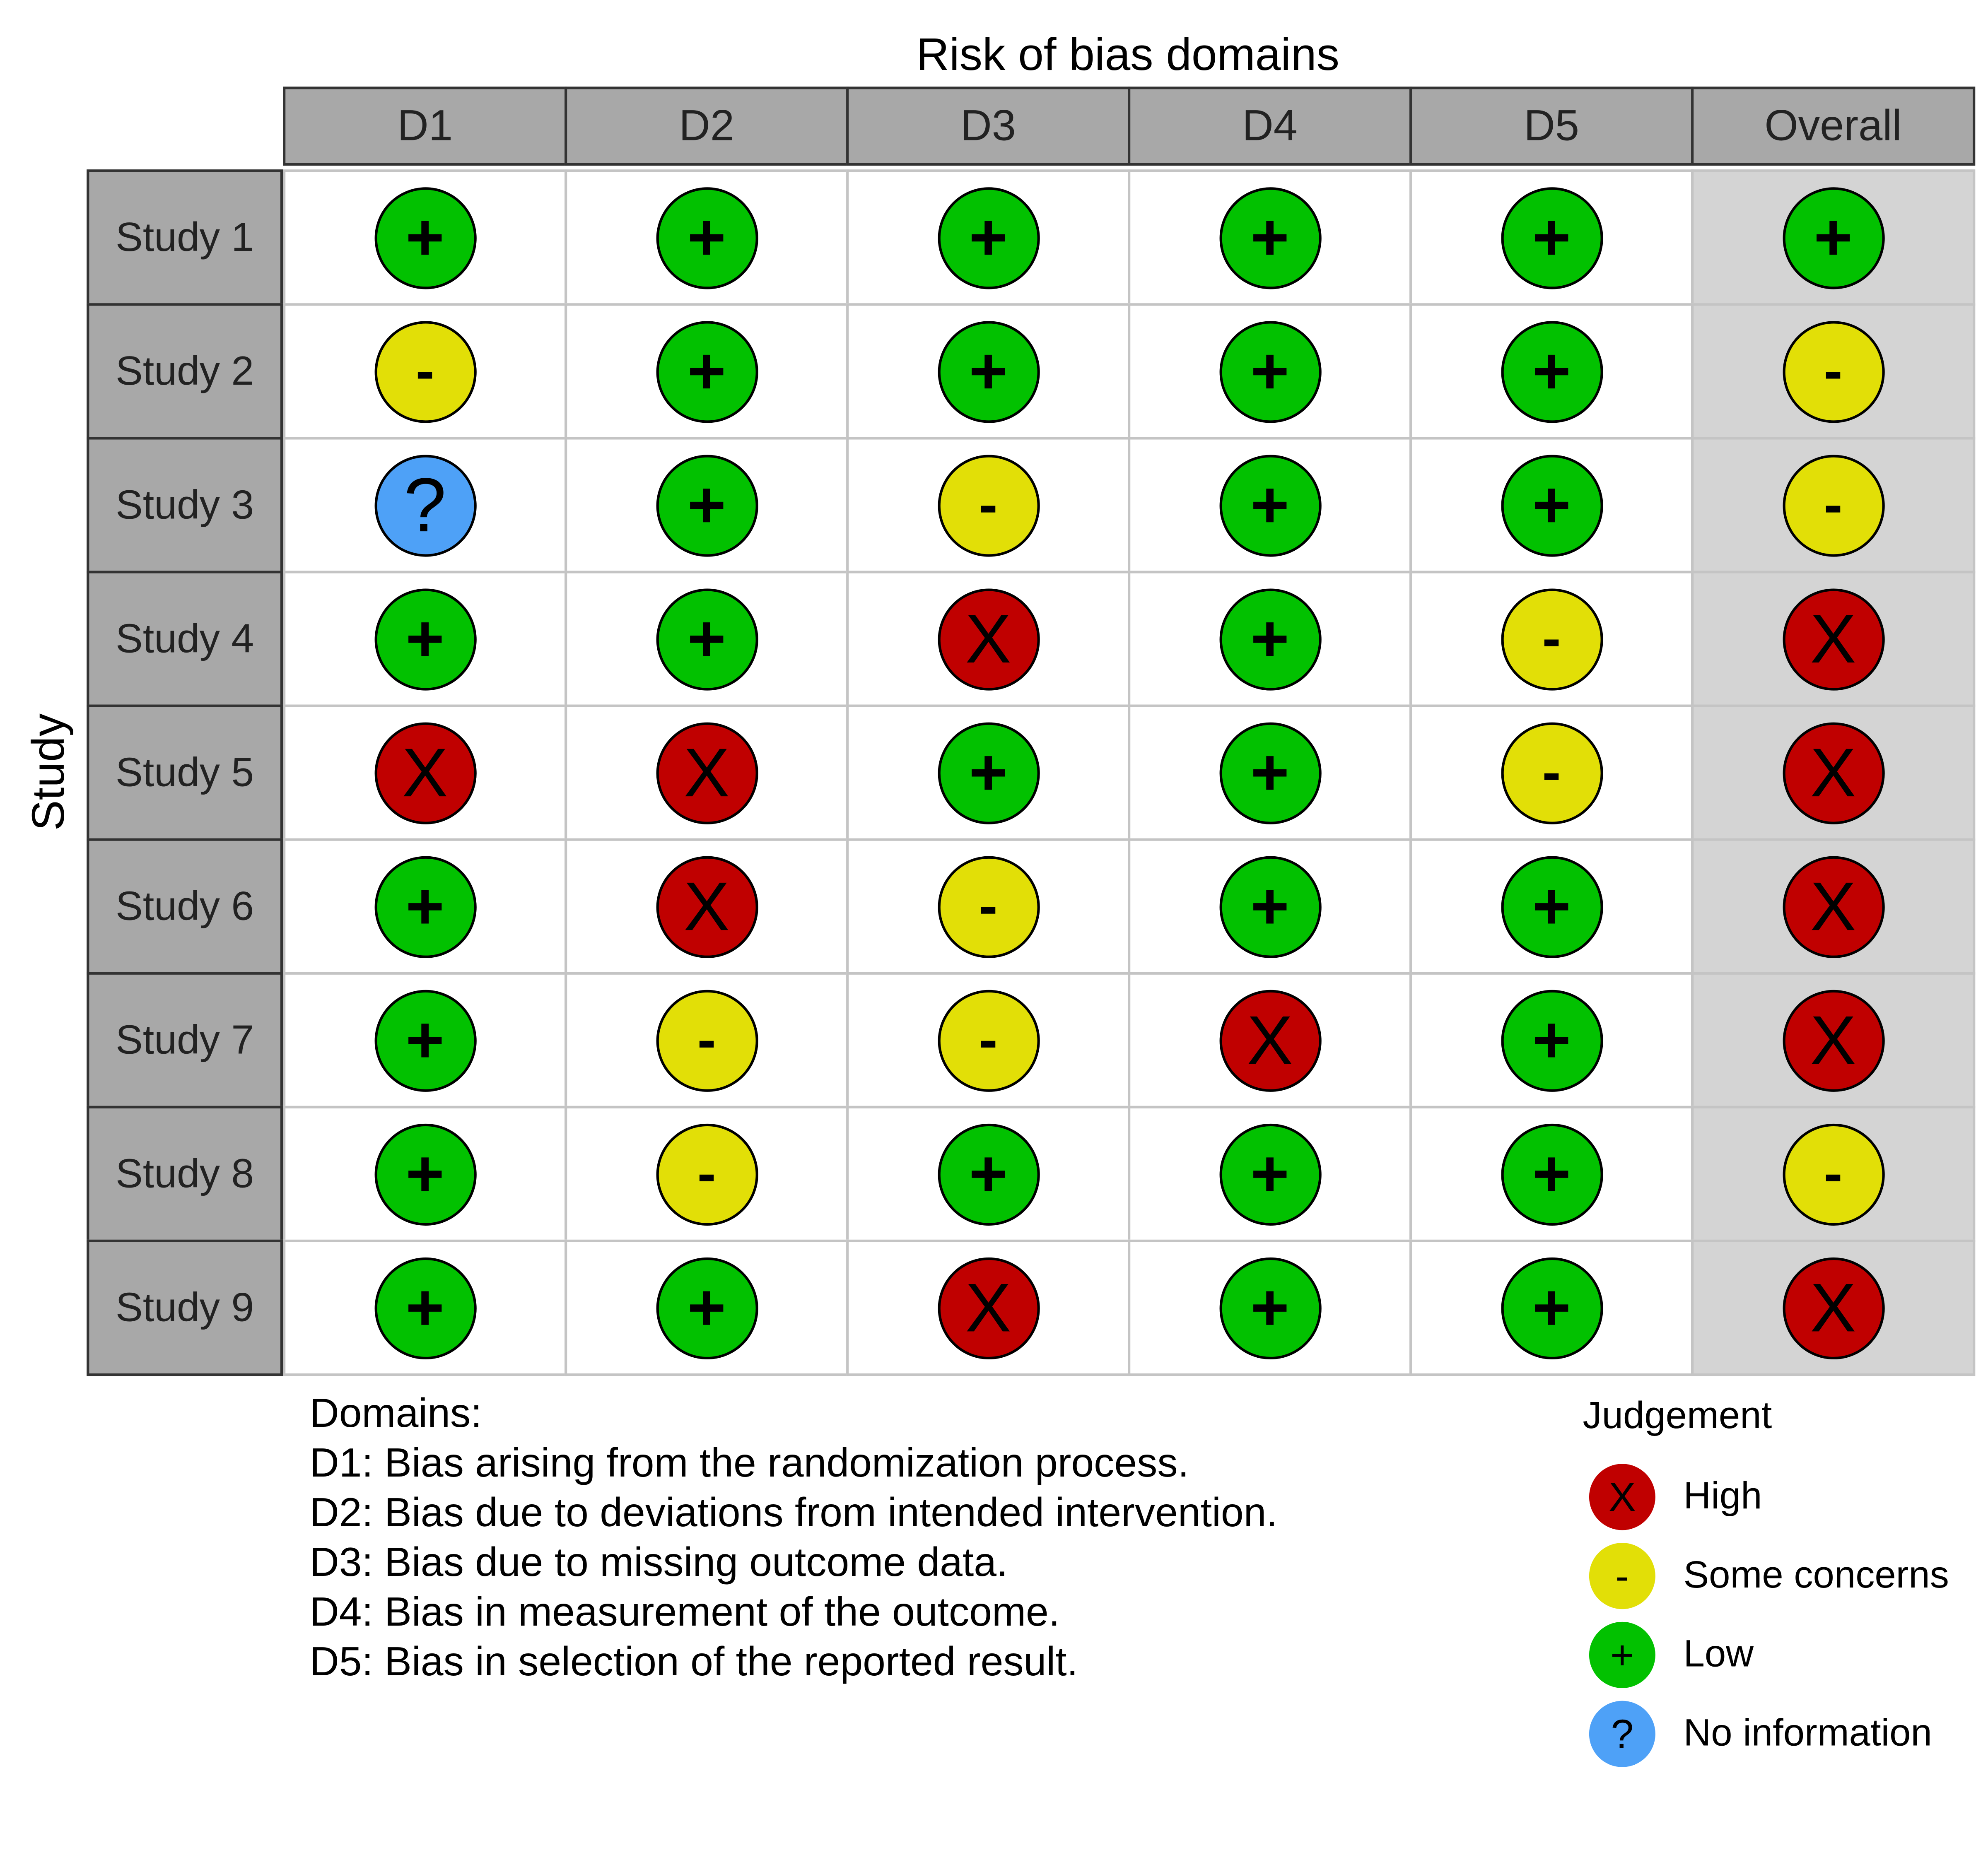 The image size is (1988, 1855). I want to click on column-header-overall: Overall, so click(1833, 126).